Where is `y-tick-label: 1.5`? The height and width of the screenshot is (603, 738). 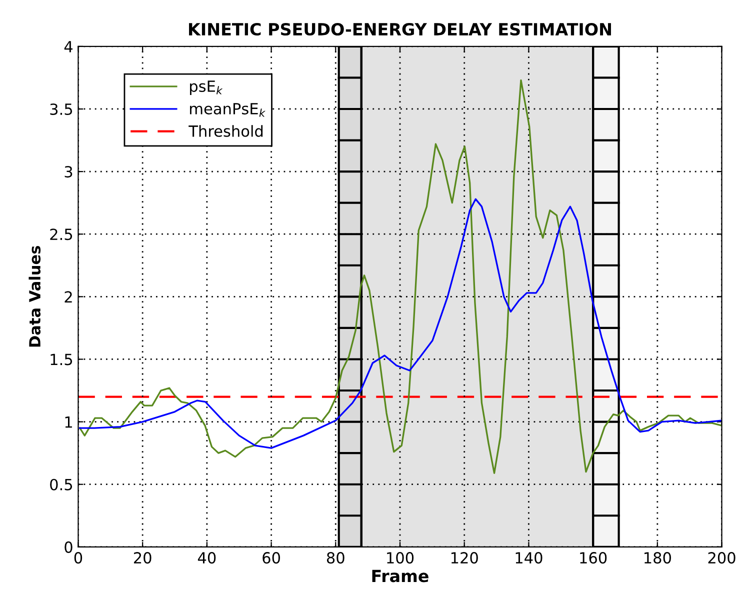 y-tick-label: 1.5 is located at coordinates (61, 360).